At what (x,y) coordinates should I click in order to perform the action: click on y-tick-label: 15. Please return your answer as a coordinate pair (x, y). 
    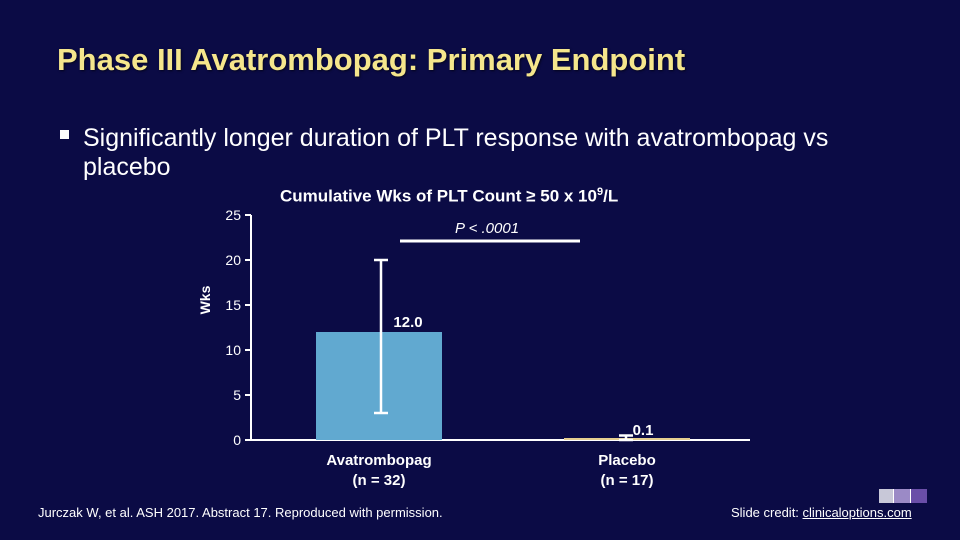
    Looking at the image, I should click on (233, 305).